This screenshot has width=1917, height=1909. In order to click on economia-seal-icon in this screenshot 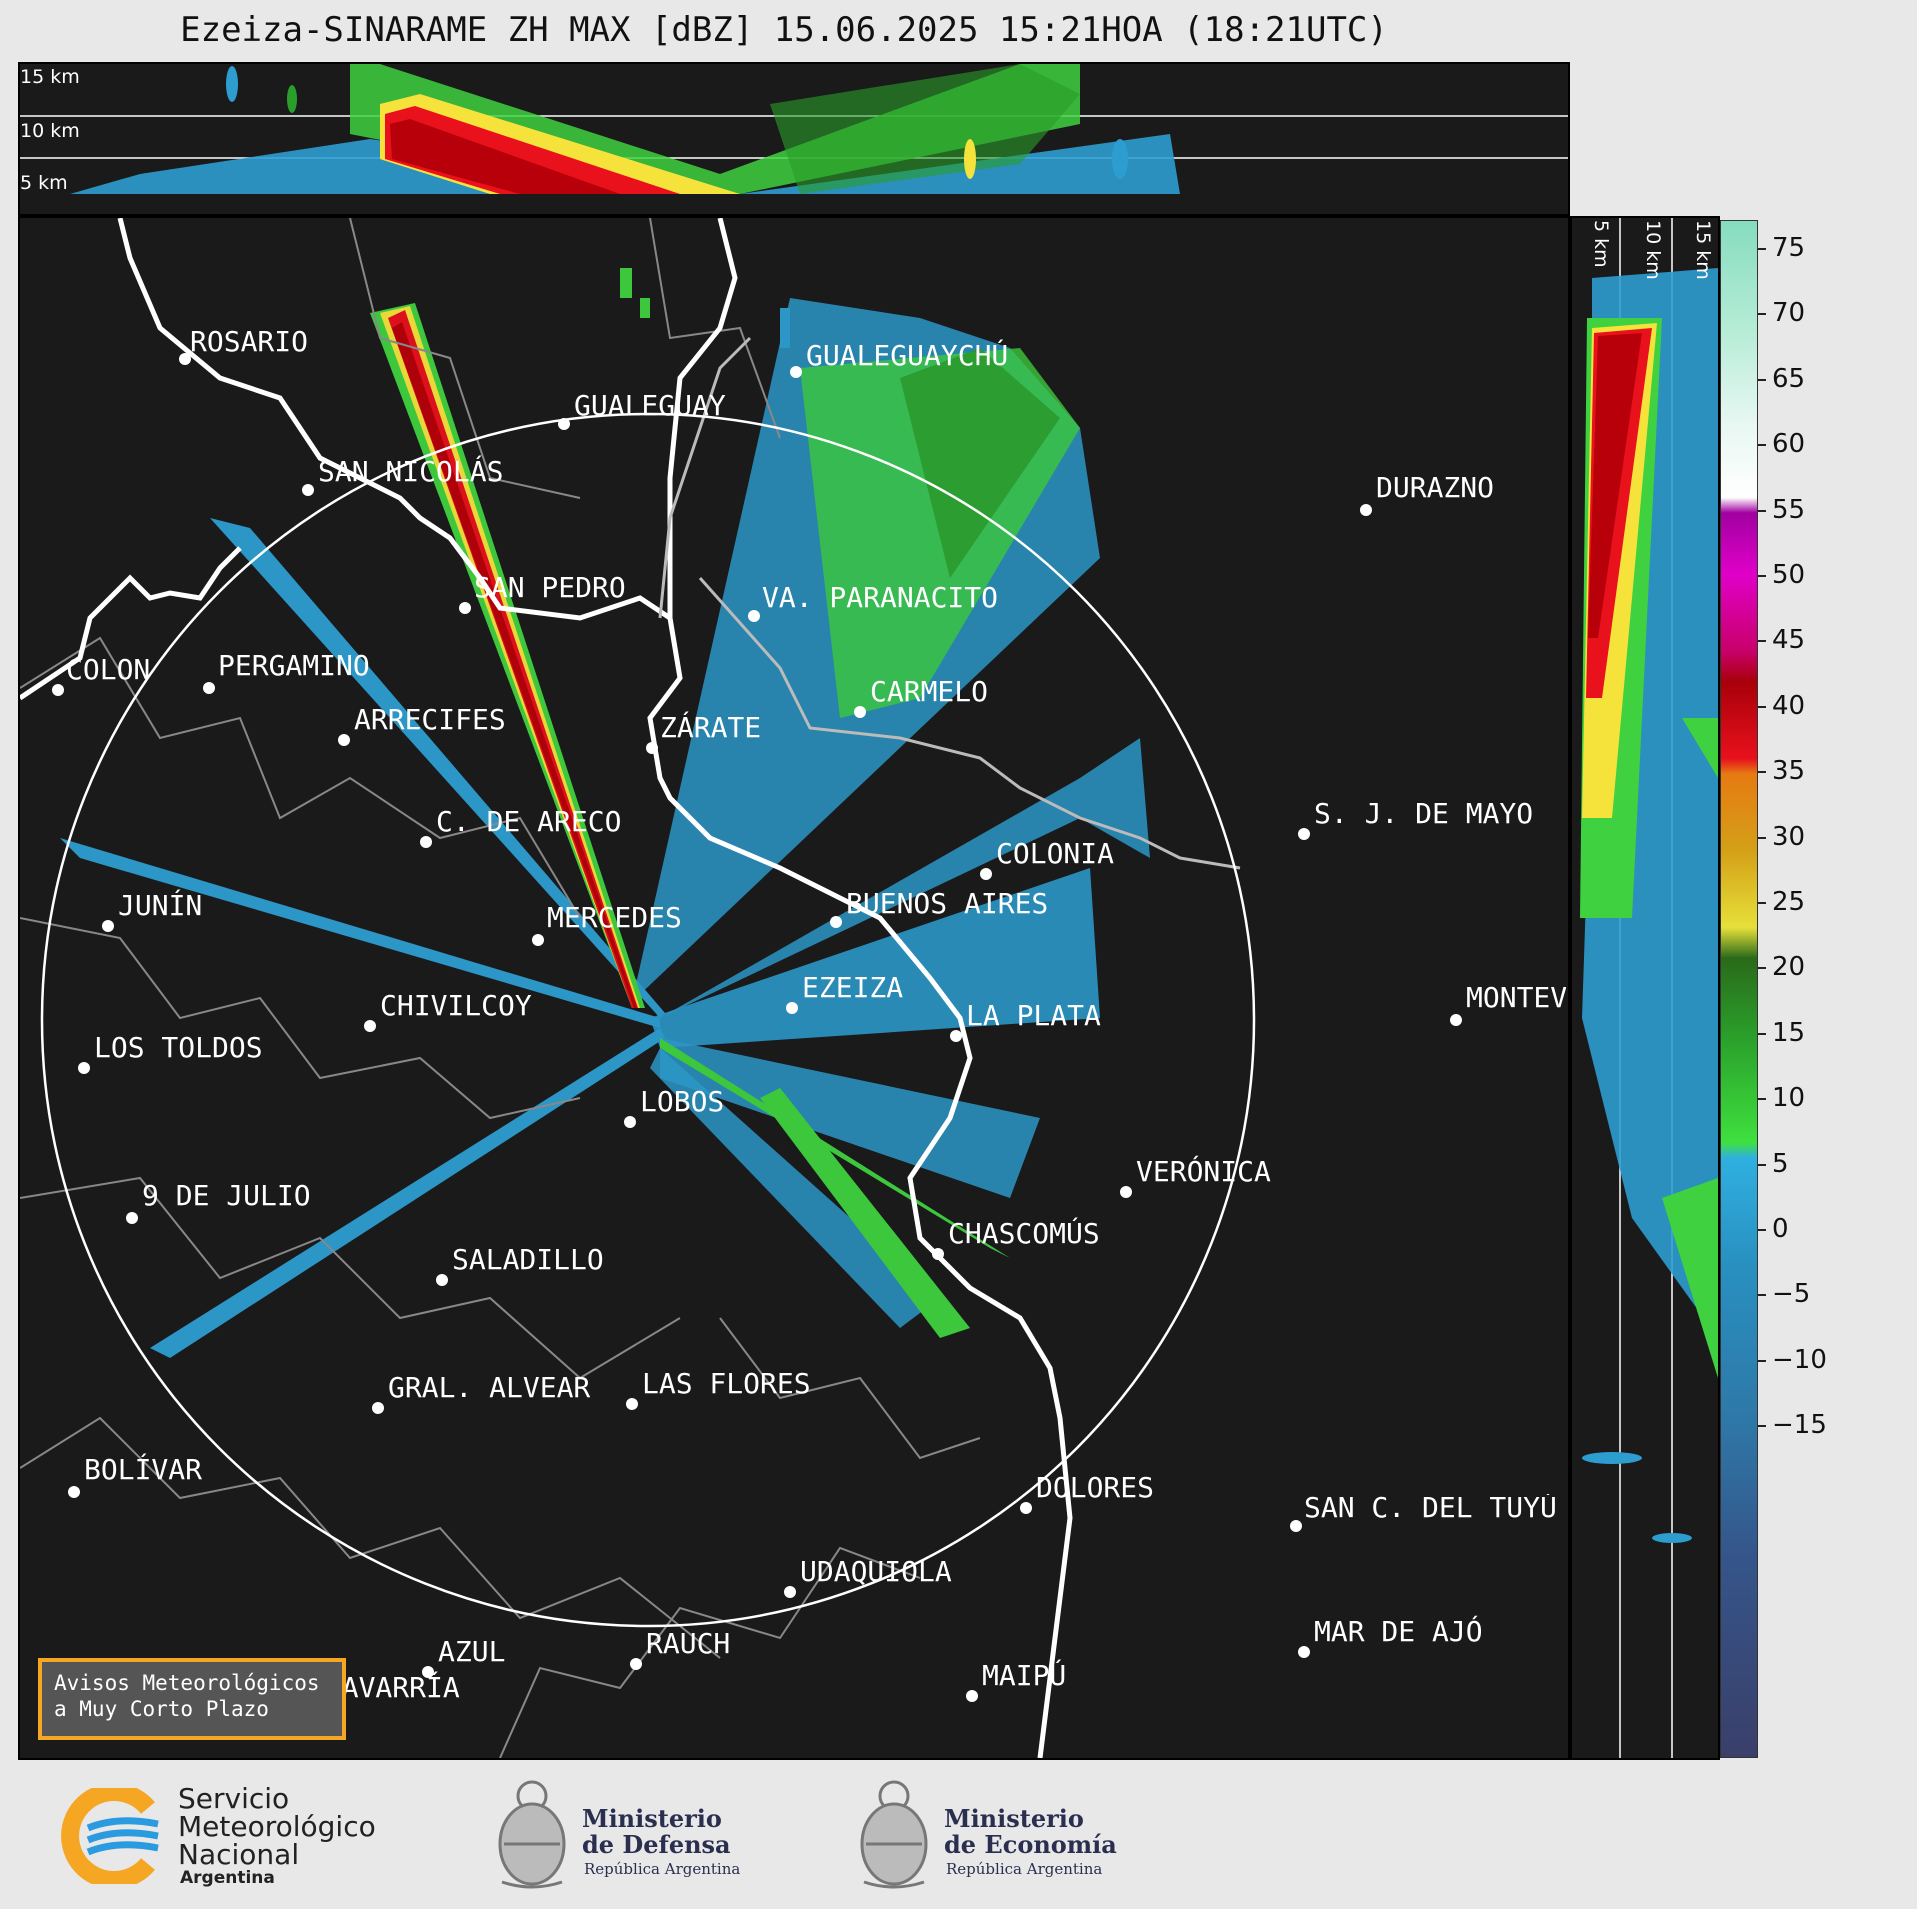, I will do `click(894, 1832)`.